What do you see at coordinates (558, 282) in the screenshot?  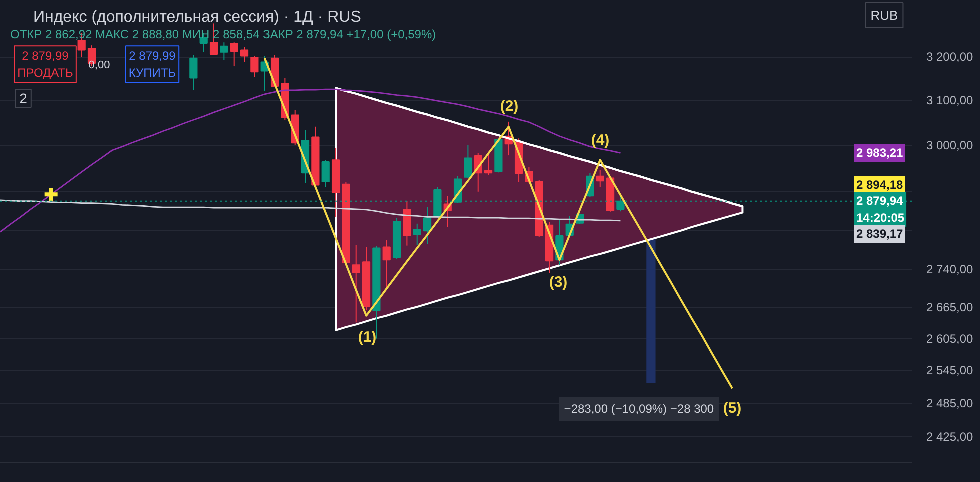 I see `annotation: (3)` at bounding box center [558, 282].